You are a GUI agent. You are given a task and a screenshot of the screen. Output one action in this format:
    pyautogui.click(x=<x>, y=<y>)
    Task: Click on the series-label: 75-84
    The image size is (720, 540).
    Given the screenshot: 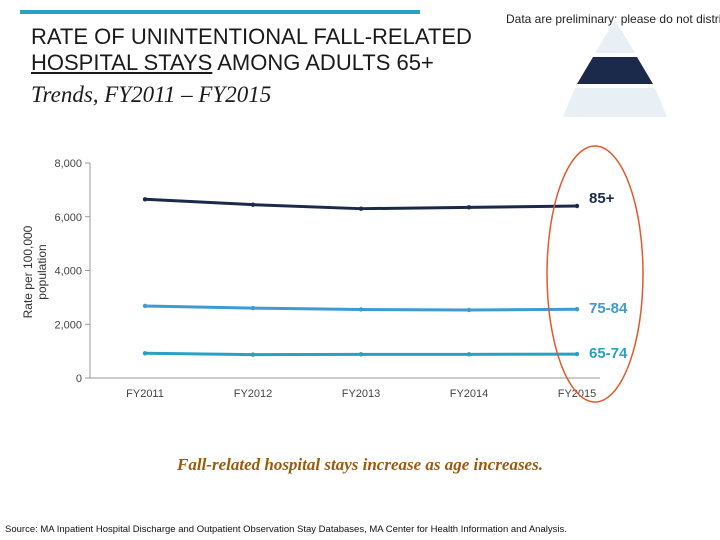 What is the action you would take?
    pyautogui.click(x=608, y=308)
    